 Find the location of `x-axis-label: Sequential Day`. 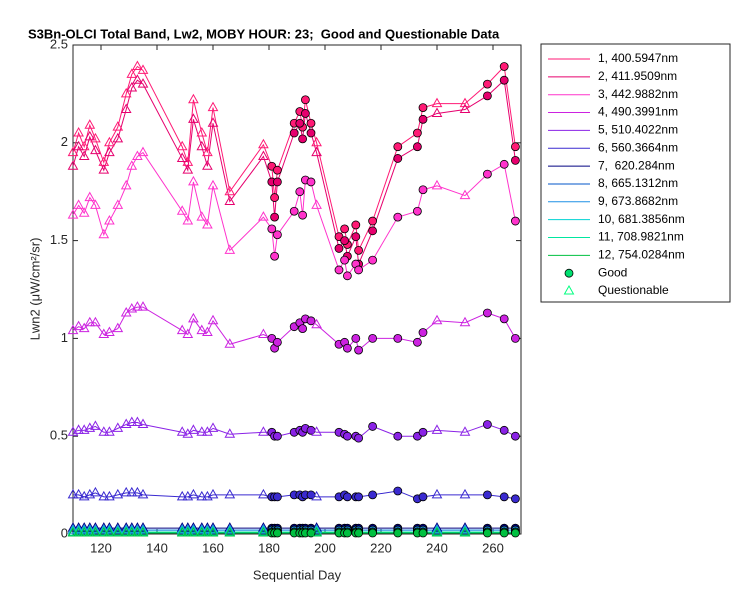

x-axis-label: Sequential Day is located at coordinates (297, 574).